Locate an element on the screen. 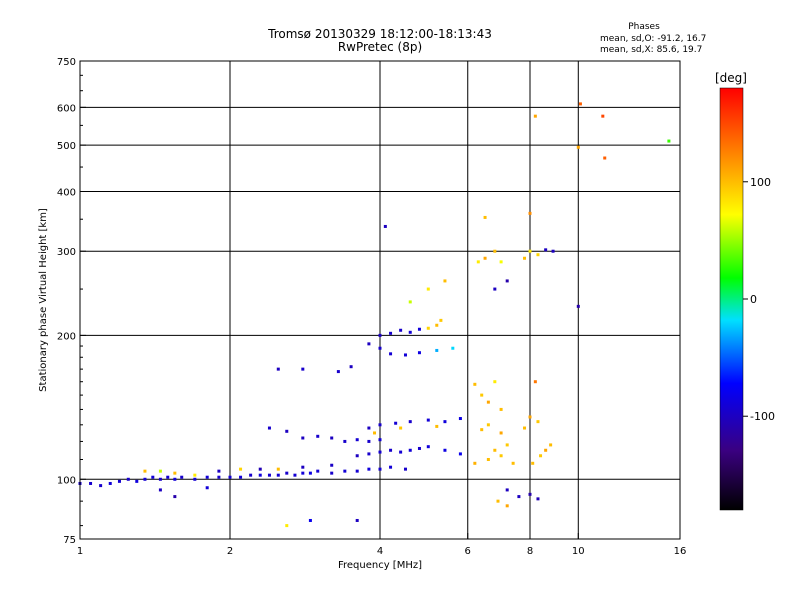  chart-title: Tromsø 20130329 18:12:00-18:13:43 is located at coordinates (380, 34).